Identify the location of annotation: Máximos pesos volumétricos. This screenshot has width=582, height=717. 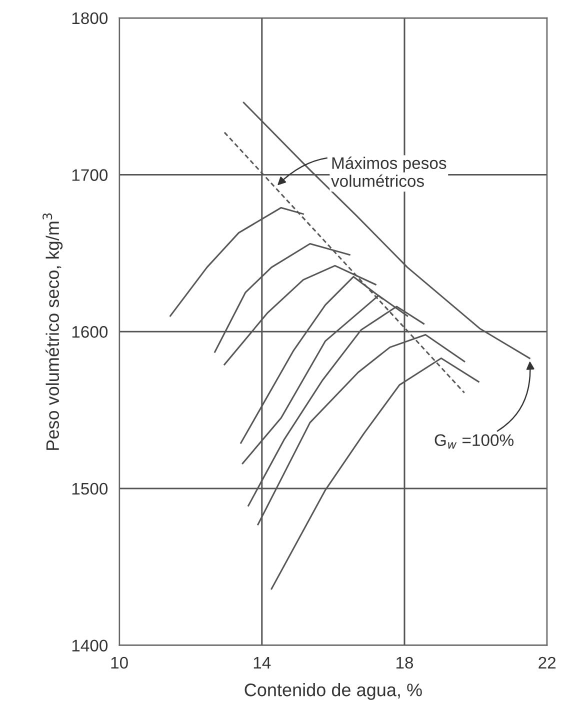
(388, 171).